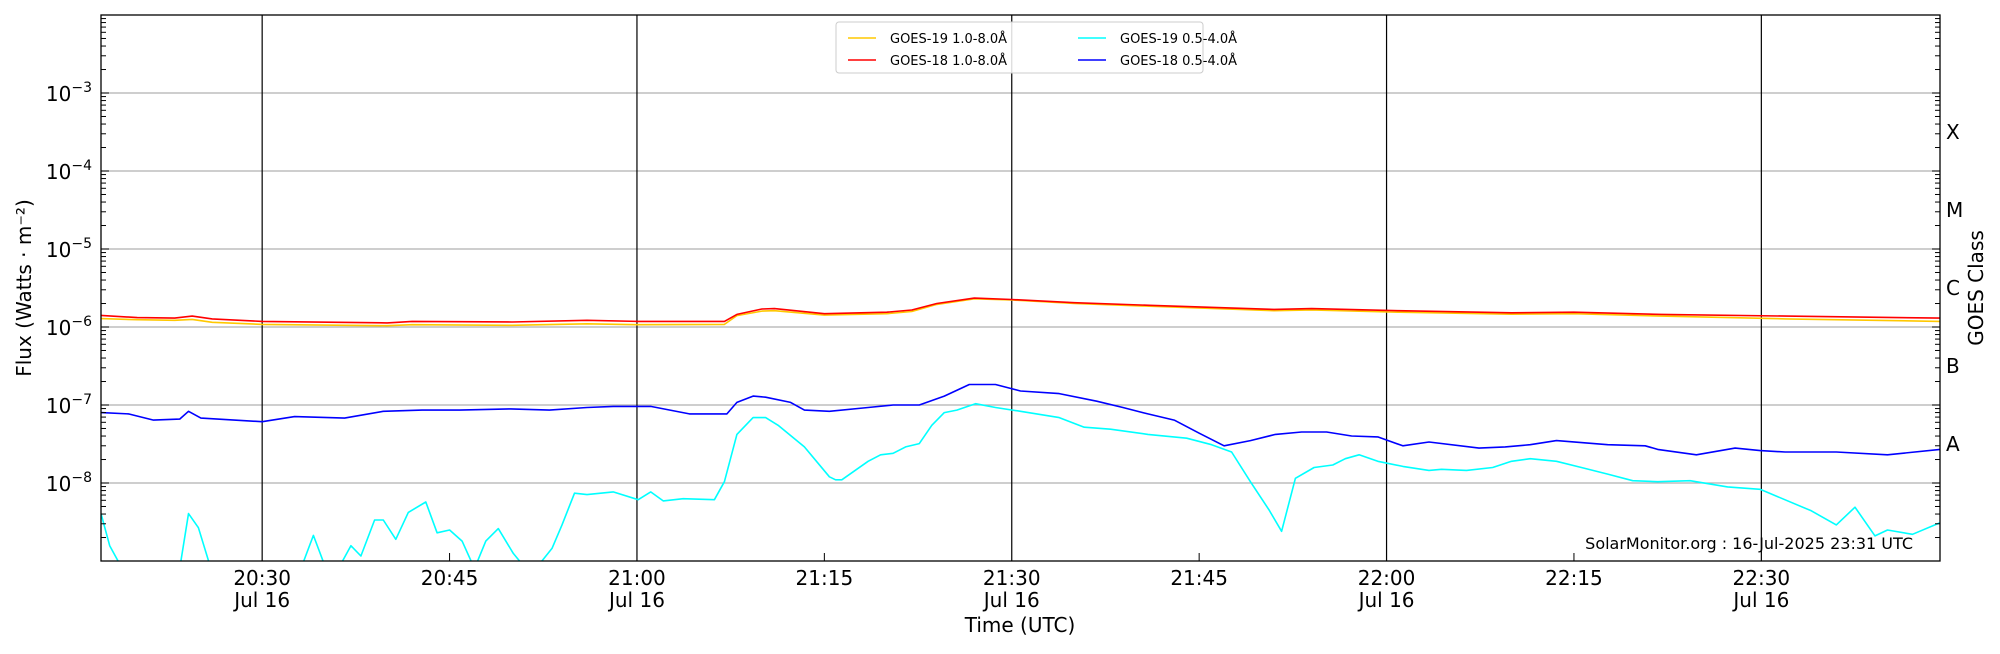  Describe the element at coordinates (1178, 61) in the screenshot. I see `legend-label: GOES-18 0.5-4.0Å` at that location.